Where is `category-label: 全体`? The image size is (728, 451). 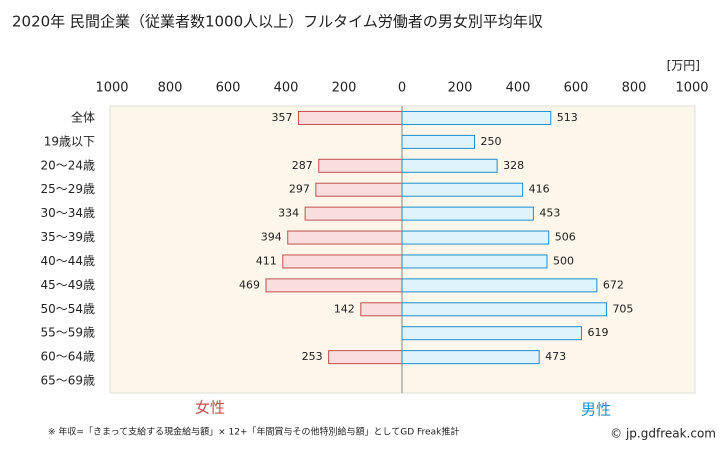 category-label: 全体 is located at coordinates (83, 116).